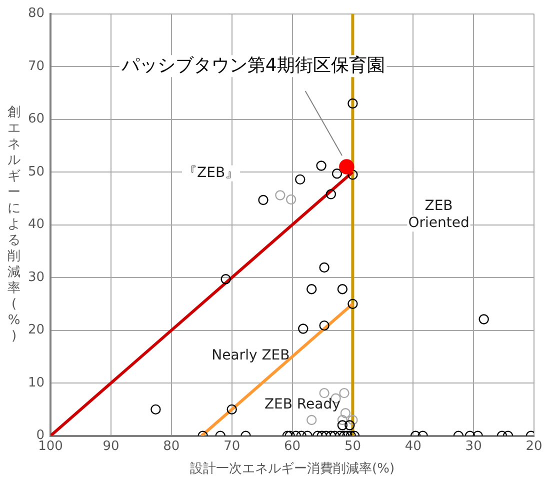 The height and width of the screenshot is (481, 554). What do you see at coordinates (50, 446) in the screenshot?
I see `x-tick-label: 100` at bounding box center [50, 446].